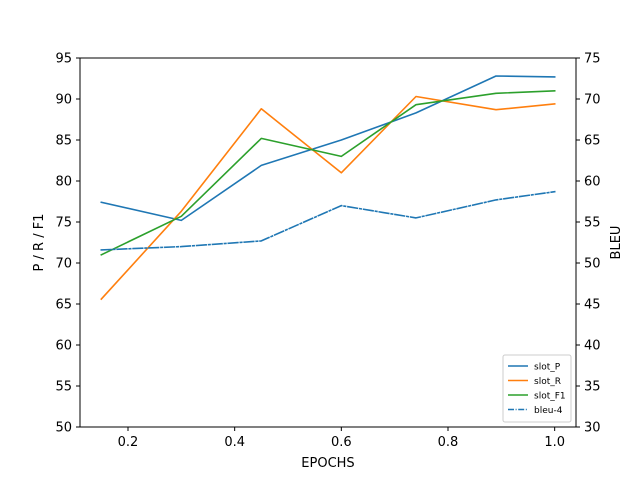 The height and width of the screenshot is (480, 640). What do you see at coordinates (592, 223) in the screenshot?
I see `right-y-tick-label: 55` at bounding box center [592, 223].